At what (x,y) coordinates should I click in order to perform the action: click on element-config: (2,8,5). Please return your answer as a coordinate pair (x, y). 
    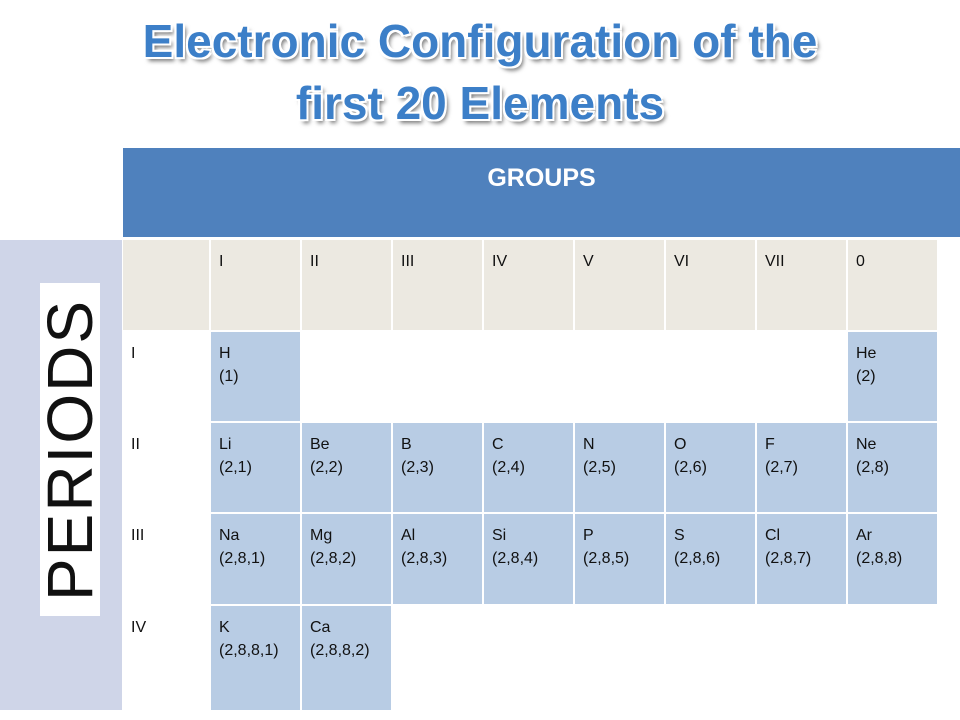
    Looking at the image, I should click on (606, 558).